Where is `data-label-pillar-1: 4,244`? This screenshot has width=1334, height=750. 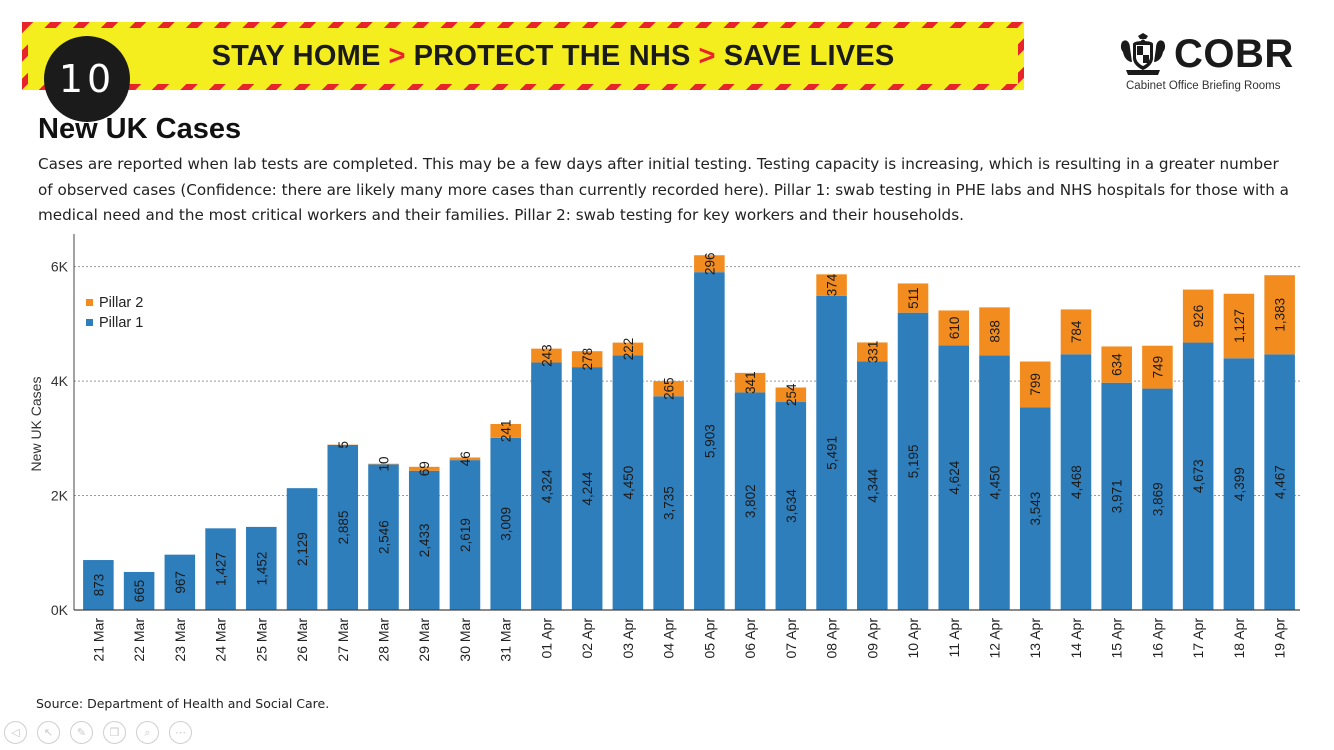 data-label-pillar-1: 4,244 is located at coordinates (587, 488).